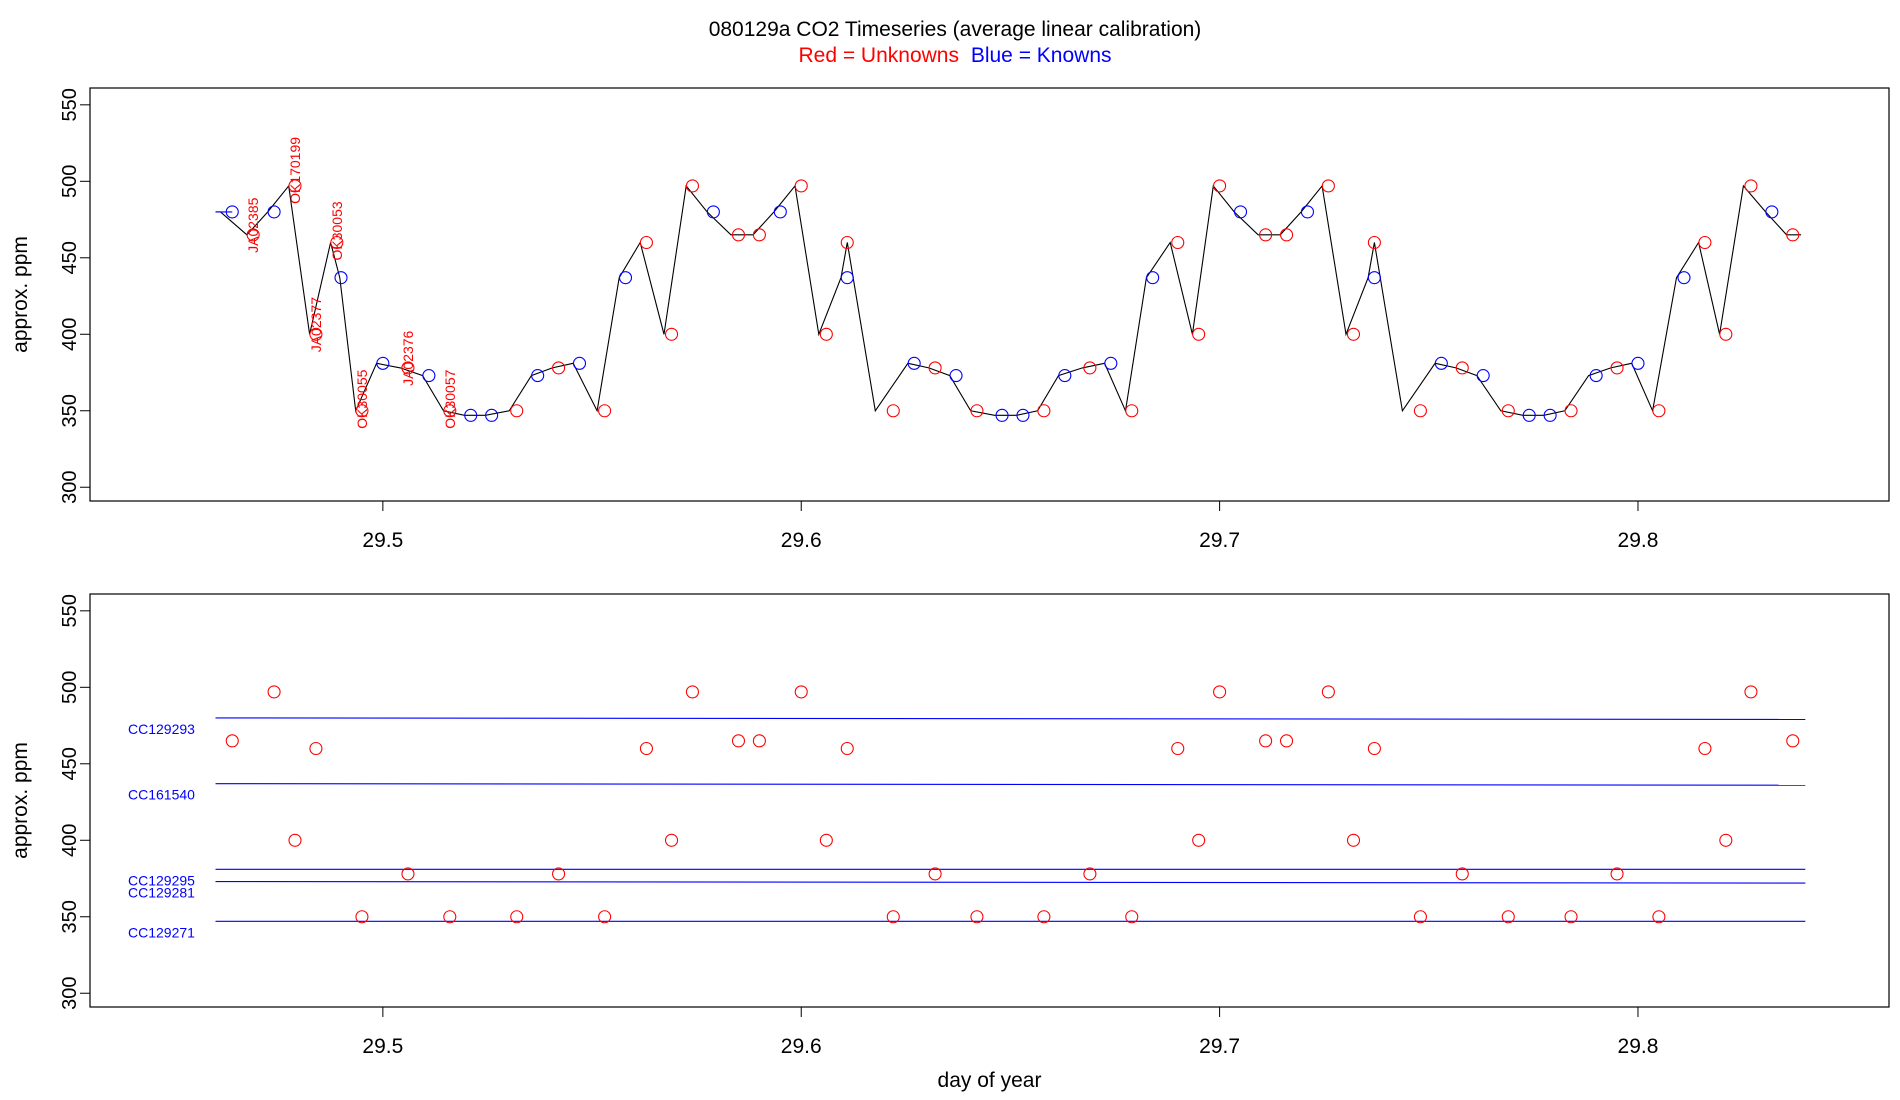 The width and height of the screenshot is (1900, 1100). I want to click on sample-id-label: OK170199, so click(295, 170).